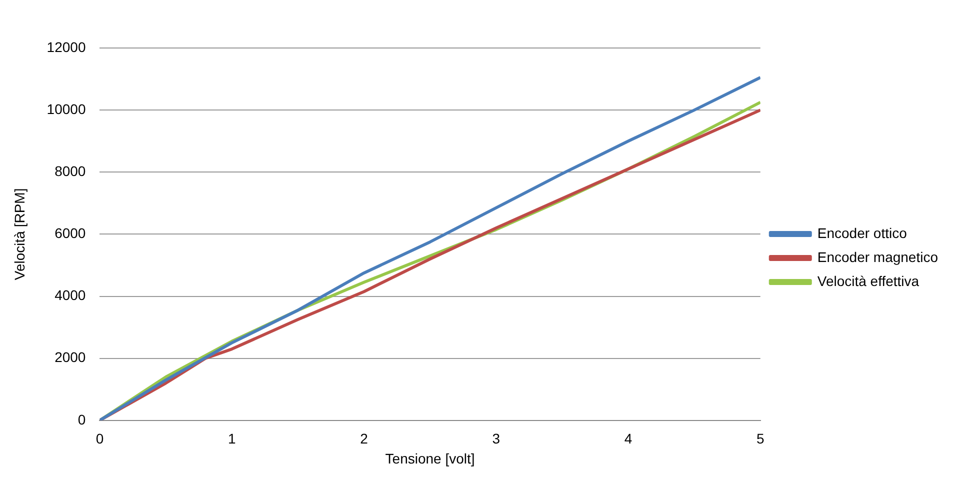 The height and width of the screenshot is (479, 968). I want to click on x-tick-label: 4, so click(628, 438).